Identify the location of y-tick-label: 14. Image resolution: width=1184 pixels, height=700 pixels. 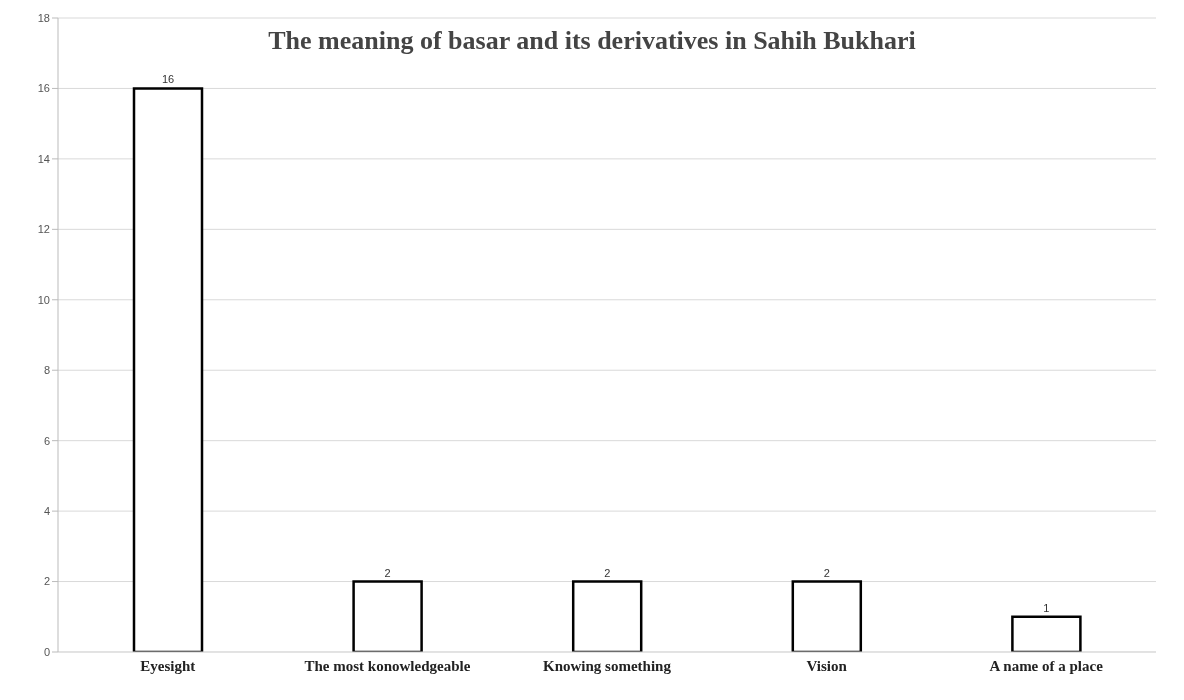
(43, 158).